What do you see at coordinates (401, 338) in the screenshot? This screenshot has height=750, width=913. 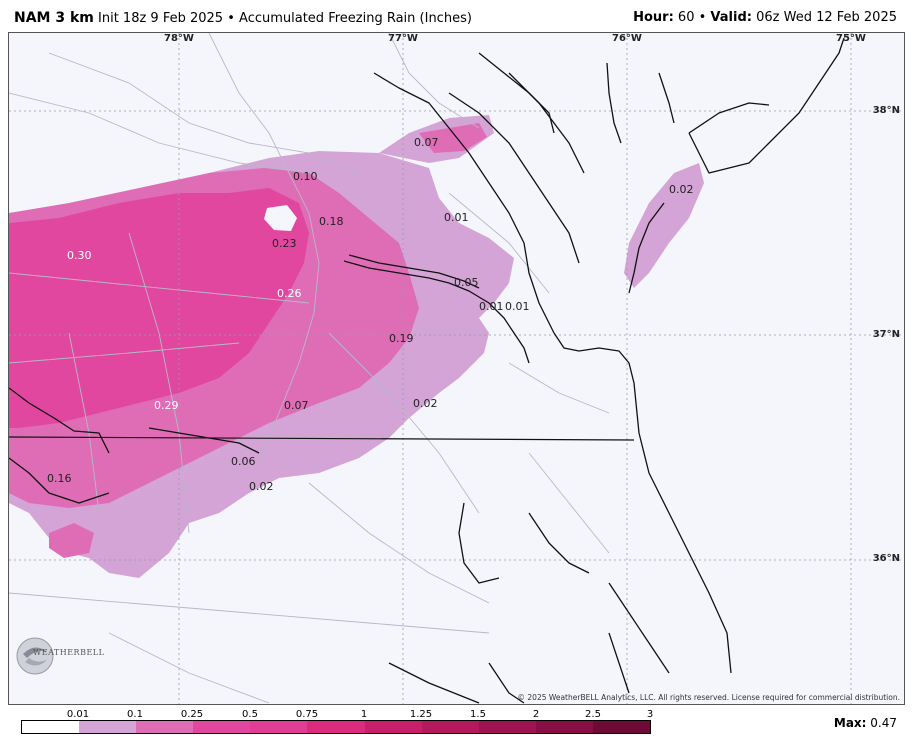 I see `value-label: 0.19` at bounding box center [401, 338].